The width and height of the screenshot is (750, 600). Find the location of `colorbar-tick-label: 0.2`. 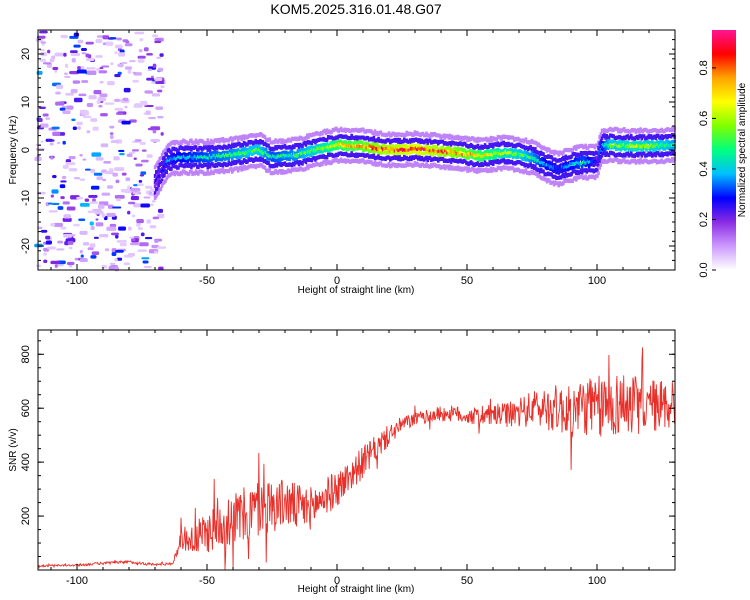

colorbar-tick-label: 0.2 is located at coordinates (704, 219).